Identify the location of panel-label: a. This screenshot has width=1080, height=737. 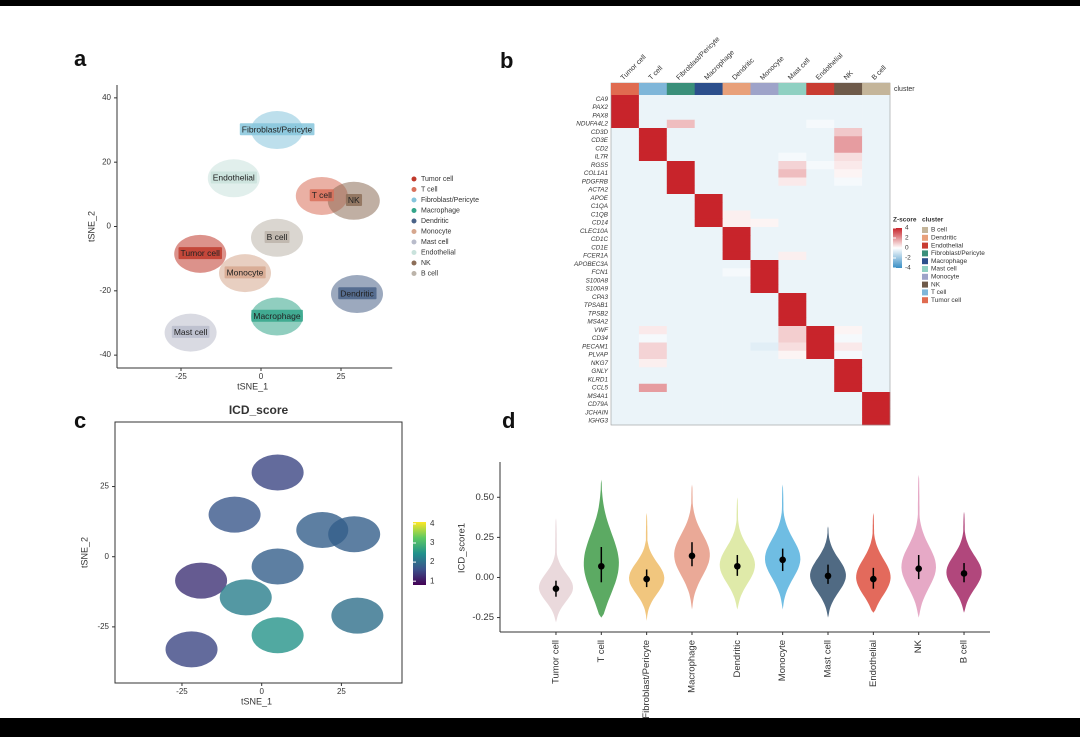
(80, 58).